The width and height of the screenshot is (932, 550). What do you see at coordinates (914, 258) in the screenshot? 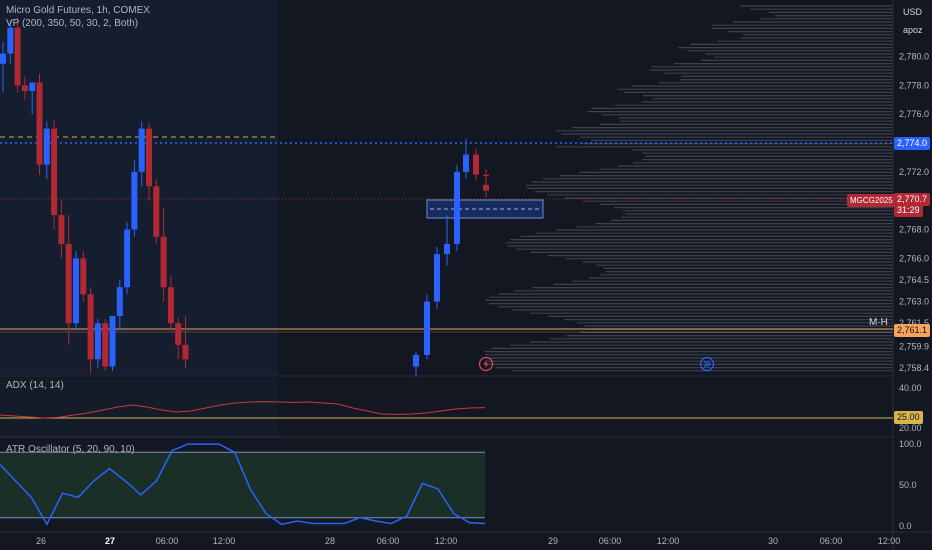
I see `price-tick: 2,766.0` at bounding box center [914, 258].